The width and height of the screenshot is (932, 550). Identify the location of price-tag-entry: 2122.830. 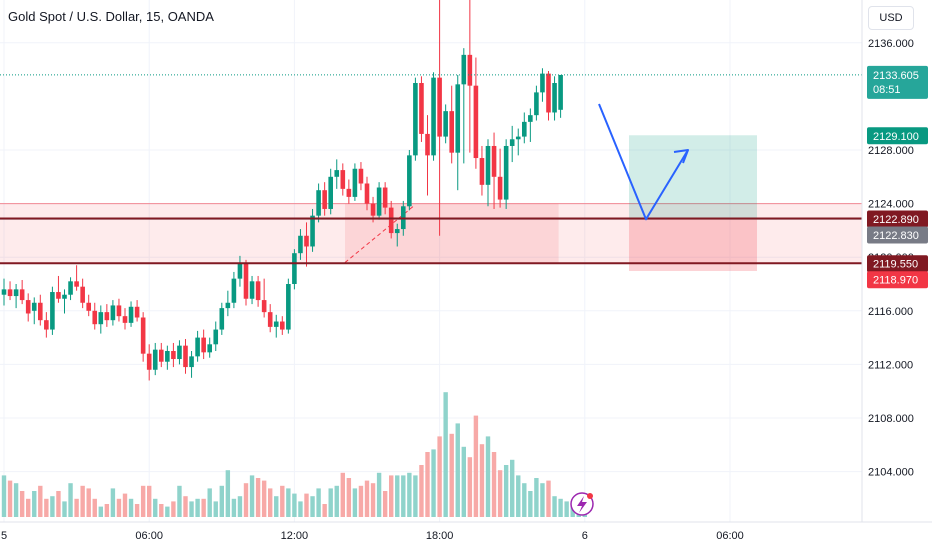
(897, 235).